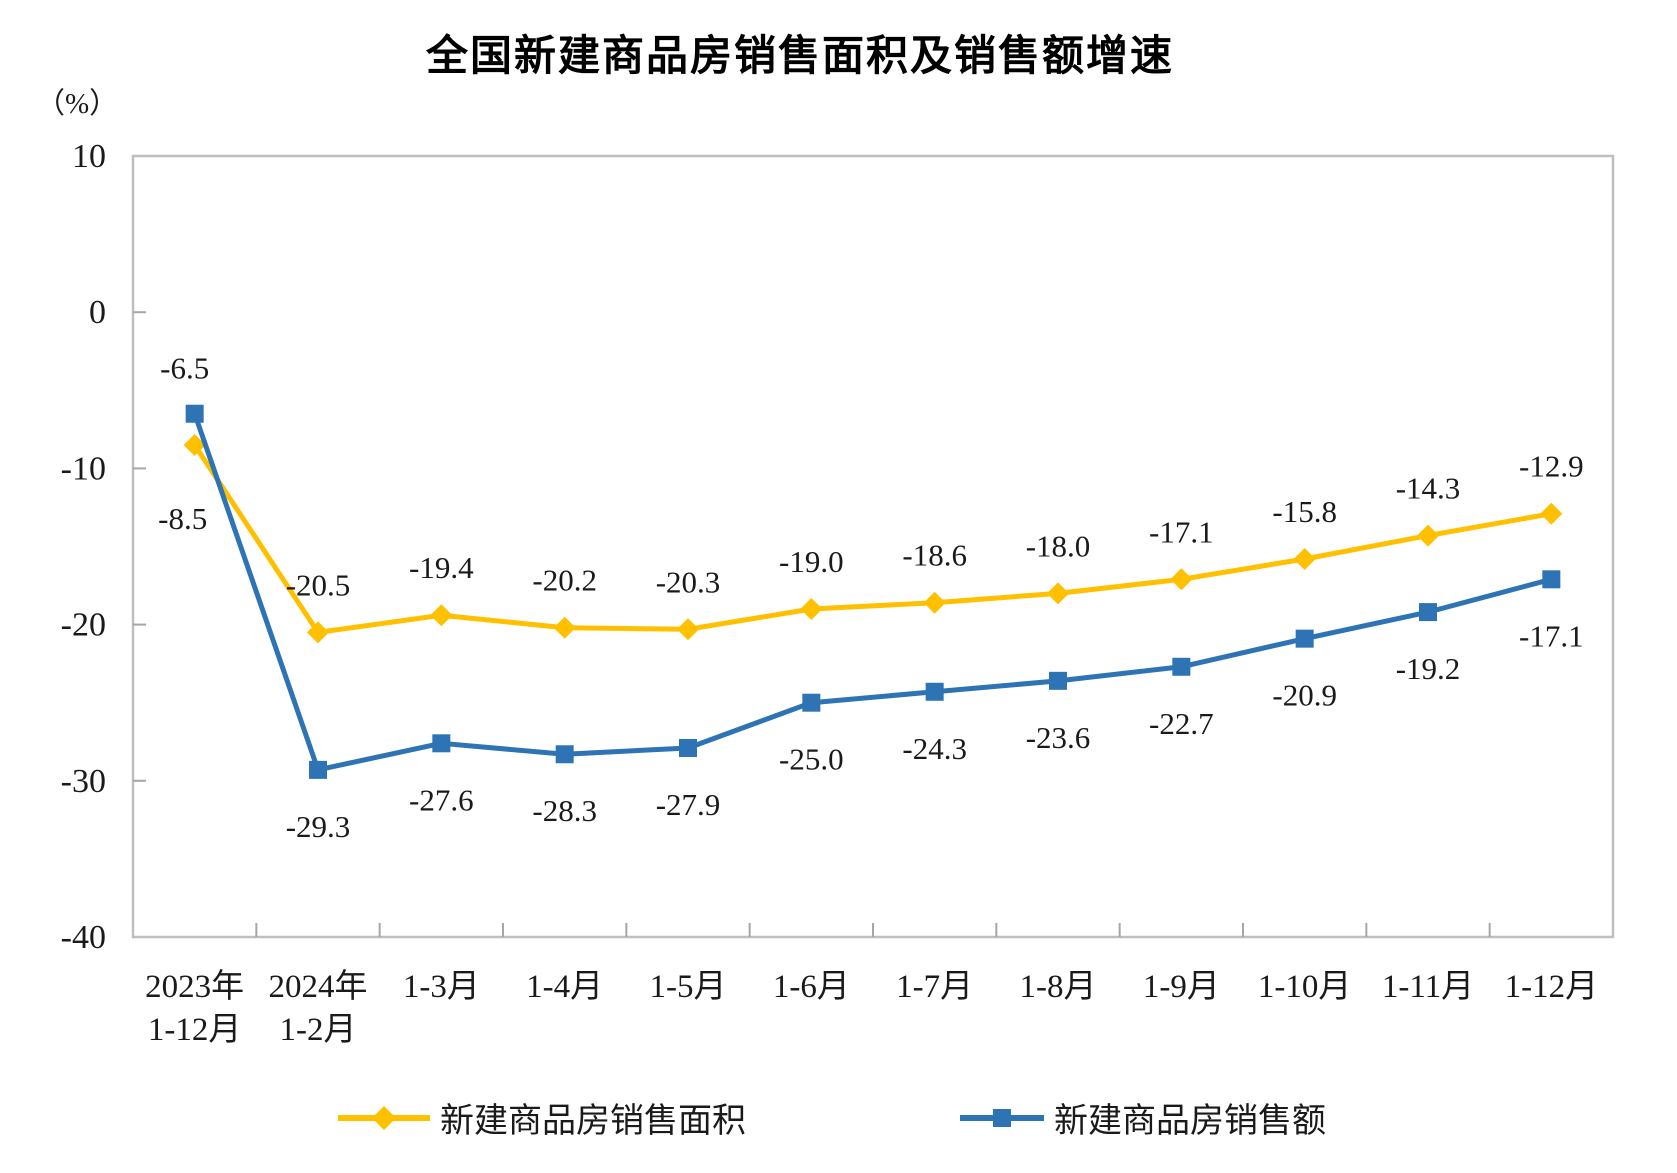 This screenshot has width=1677, height=1173. What do you see at coordinates (564, 987) in the screenshot?
I see `x-axis-label: 1-4月` at bounding box center [564, 987].